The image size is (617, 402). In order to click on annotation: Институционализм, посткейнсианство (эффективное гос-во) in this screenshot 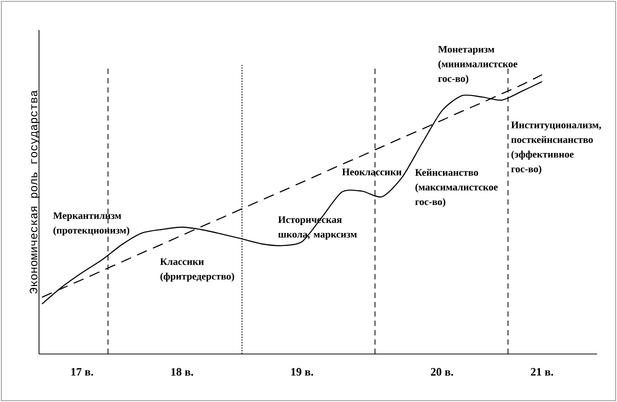, I will do `click(556, 148)`.